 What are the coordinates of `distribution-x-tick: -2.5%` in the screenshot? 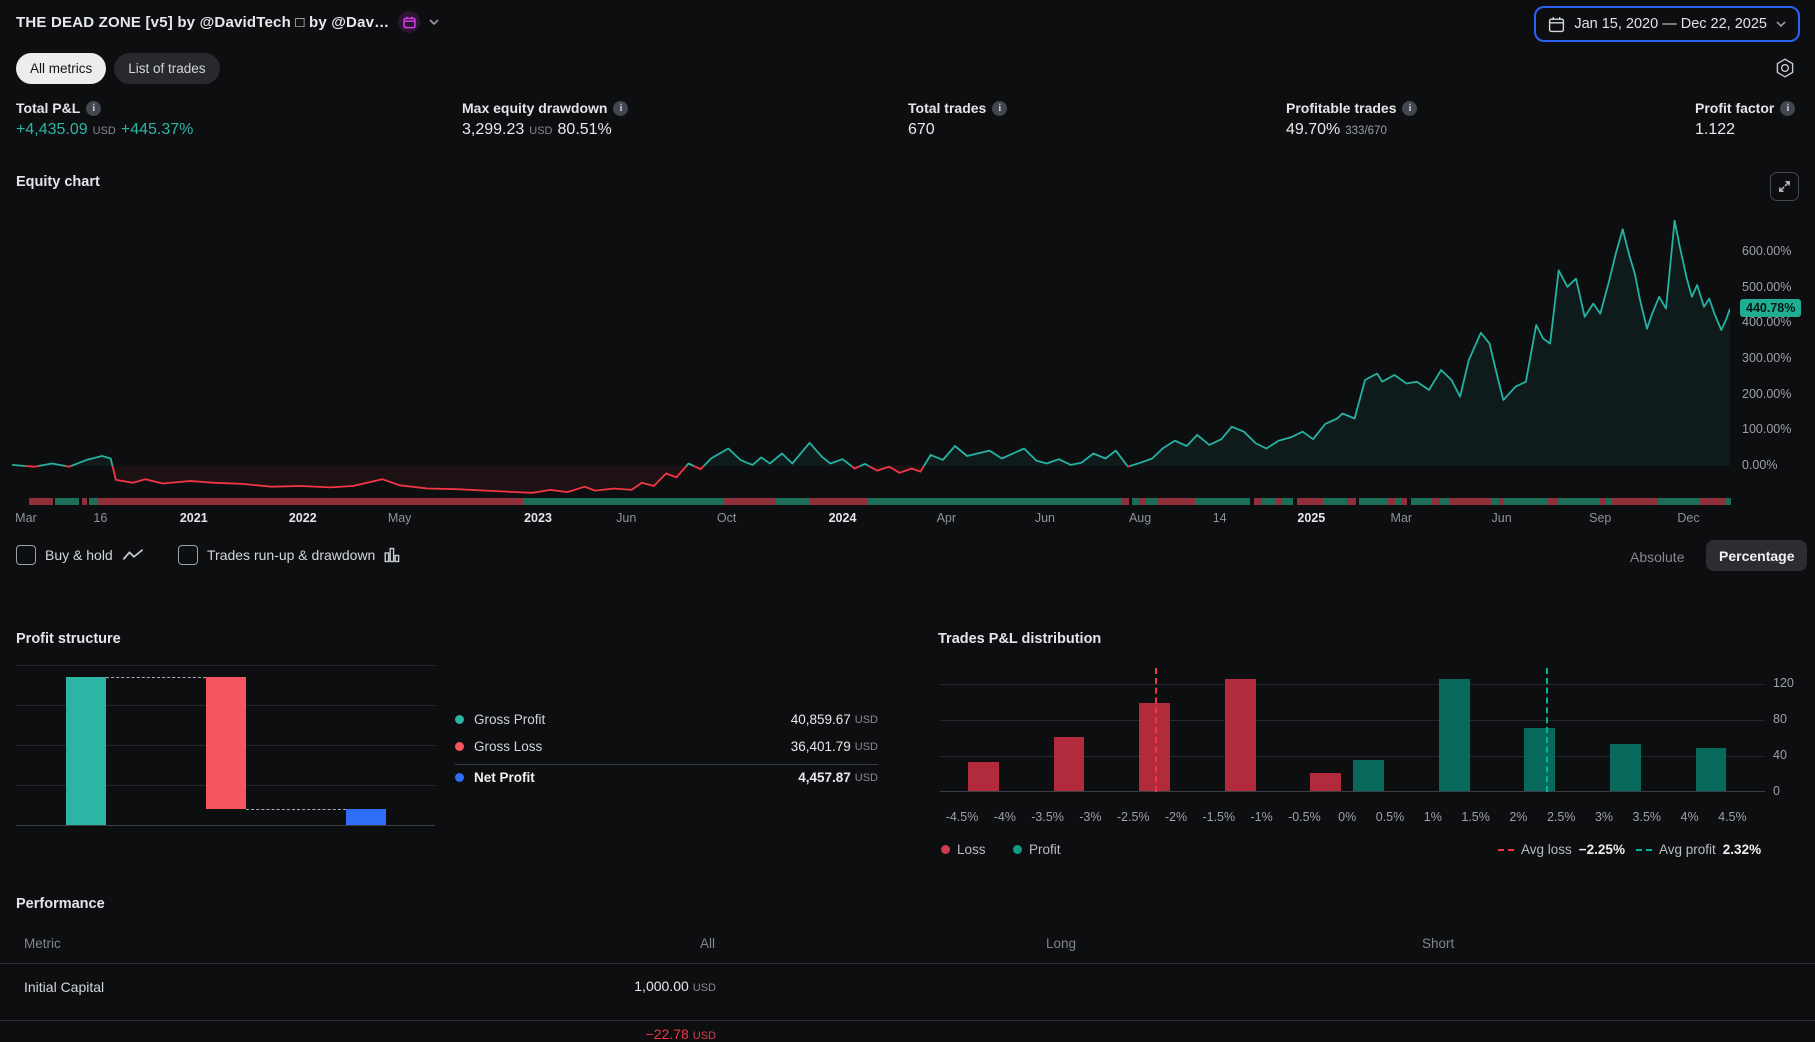 It's located at (1133, 817).